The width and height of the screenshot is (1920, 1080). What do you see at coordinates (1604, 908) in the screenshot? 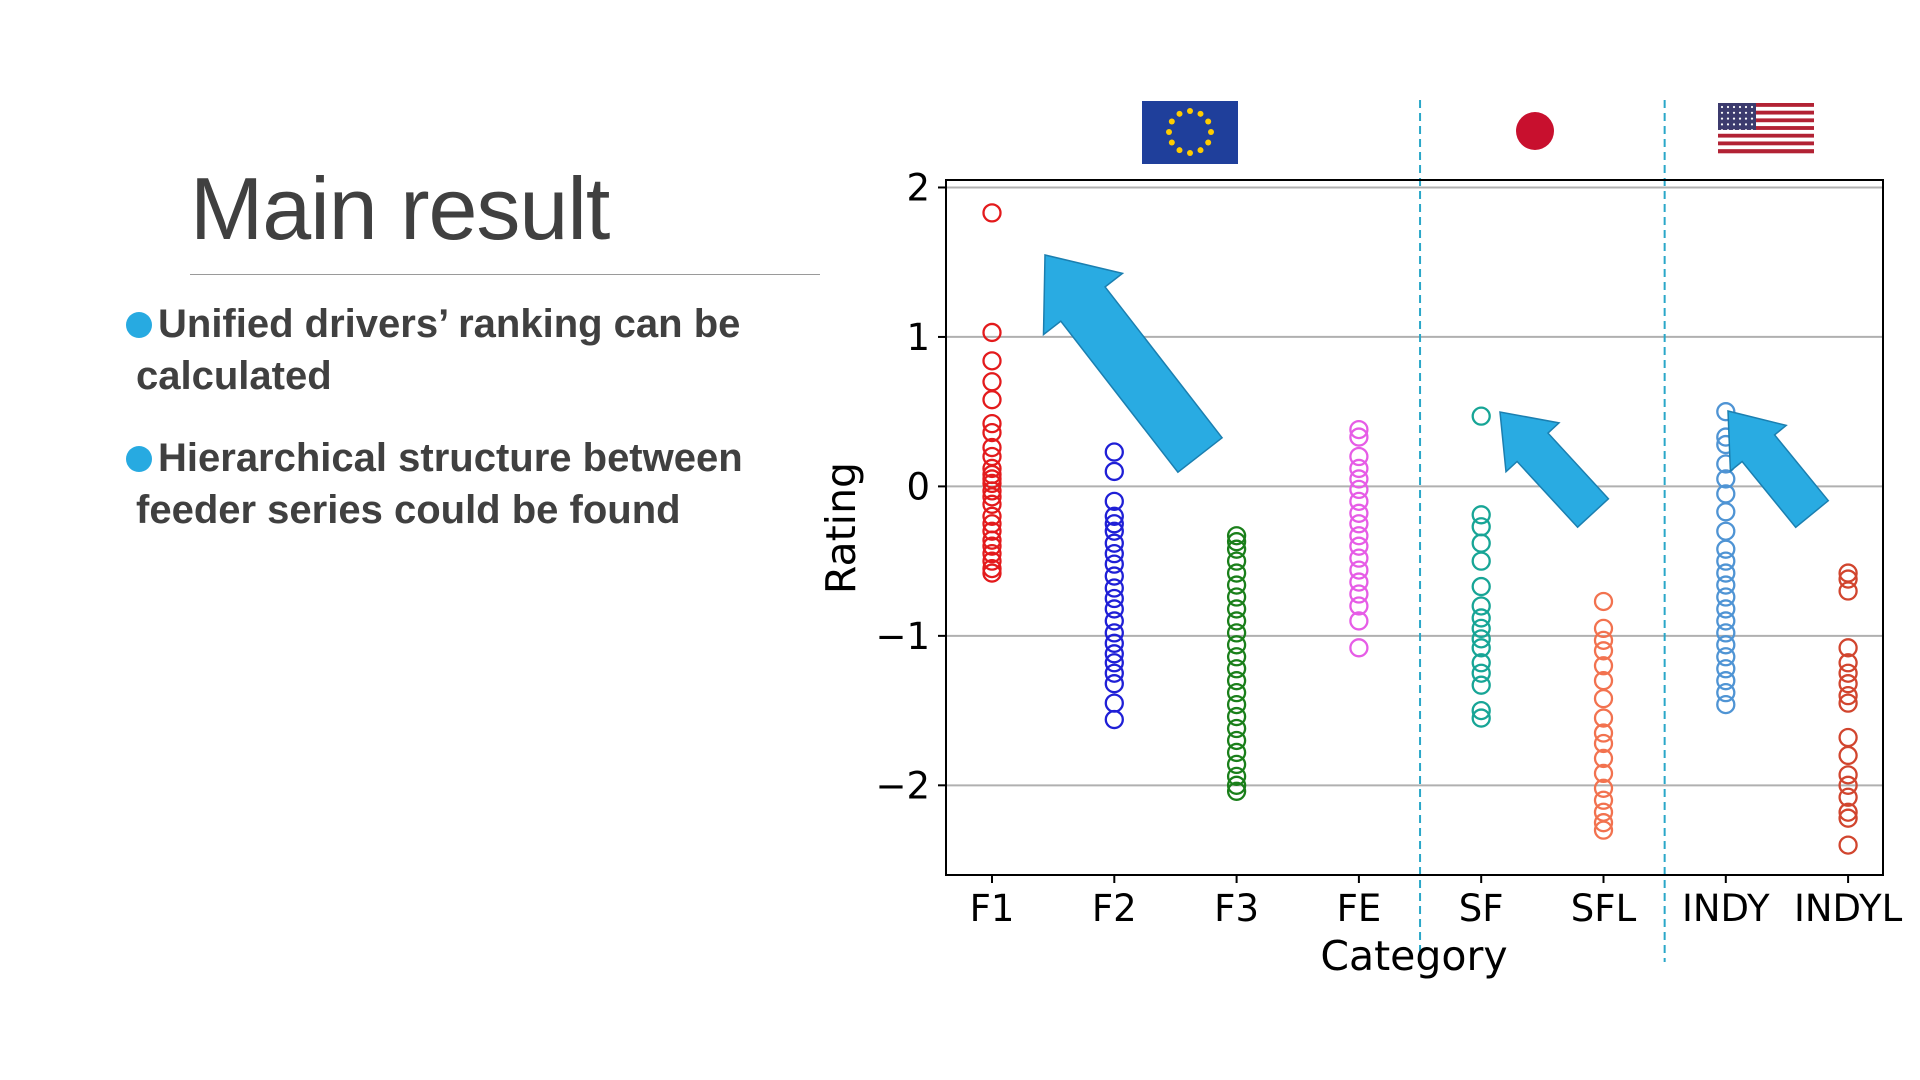
I see `x-tick-label: SFL` at bounding box center [1604, 908].